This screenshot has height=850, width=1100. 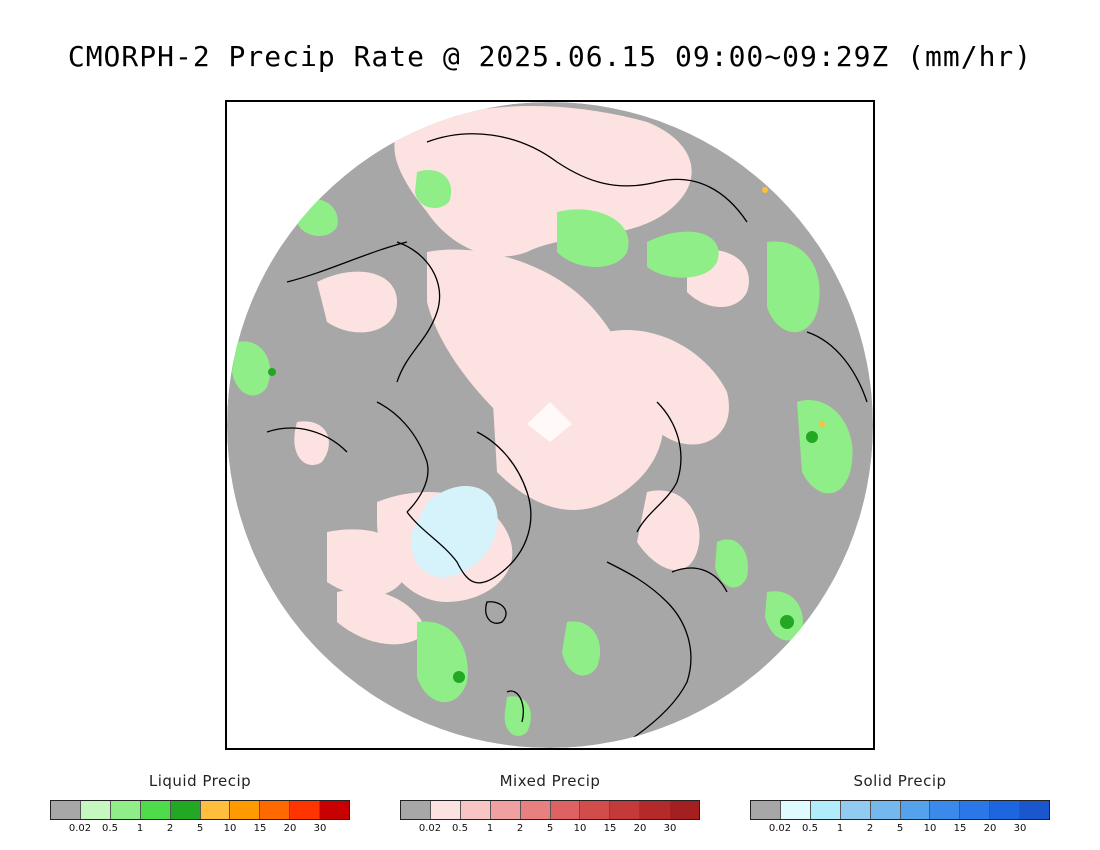 I want to click on liquid-moderate-spots, so click(x=793, y=307).